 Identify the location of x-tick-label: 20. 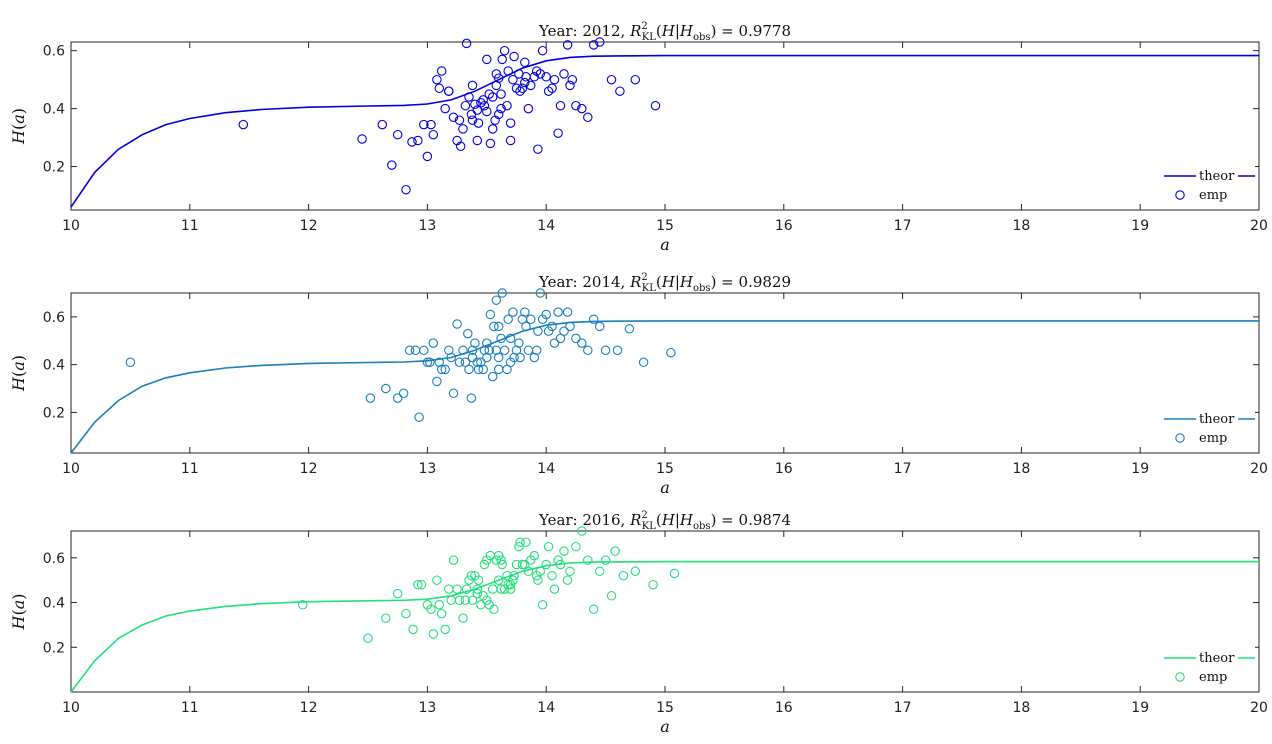
(1259, 708).